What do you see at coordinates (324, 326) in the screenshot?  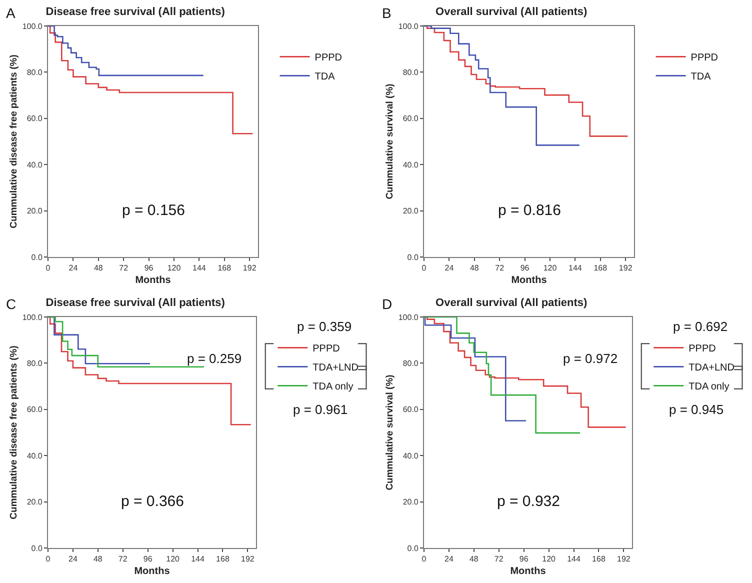 I see `text: p = 0.359` at bounding box center [324, 326].